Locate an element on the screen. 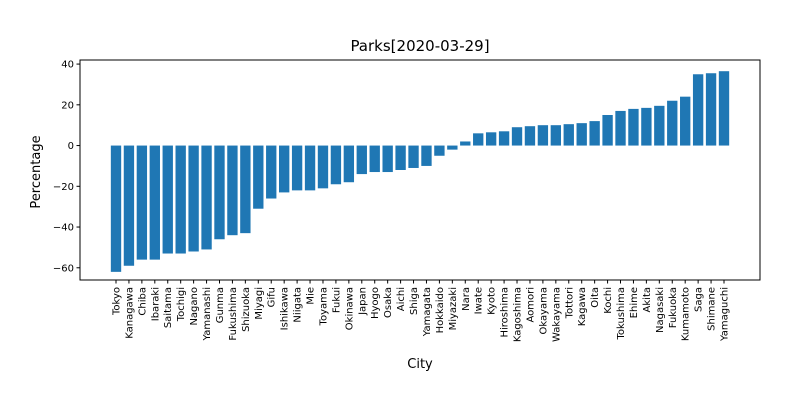  x-tick-label: Tochigi is located at coordinates (181, 304).